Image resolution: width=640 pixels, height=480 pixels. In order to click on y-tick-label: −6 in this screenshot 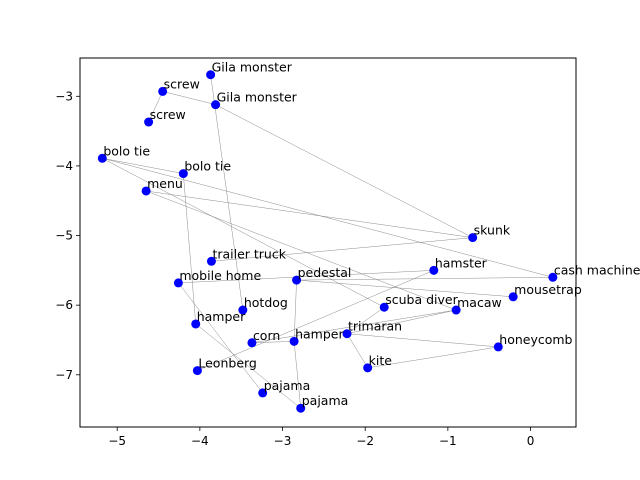, I will do `click(64, 305)`.